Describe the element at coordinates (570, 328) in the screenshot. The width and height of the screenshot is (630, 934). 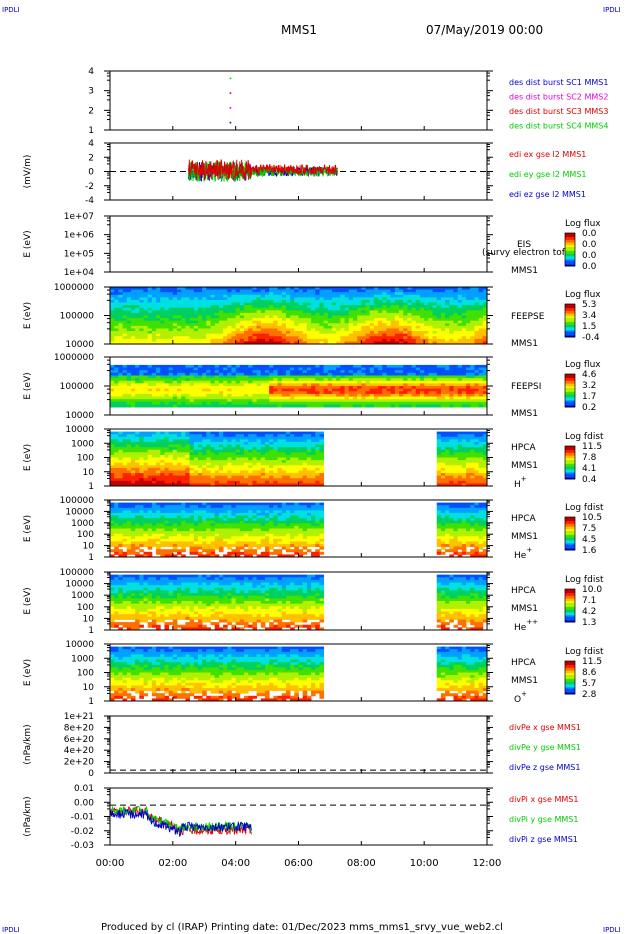
I see `feepse-colorbar-cell` at that location.